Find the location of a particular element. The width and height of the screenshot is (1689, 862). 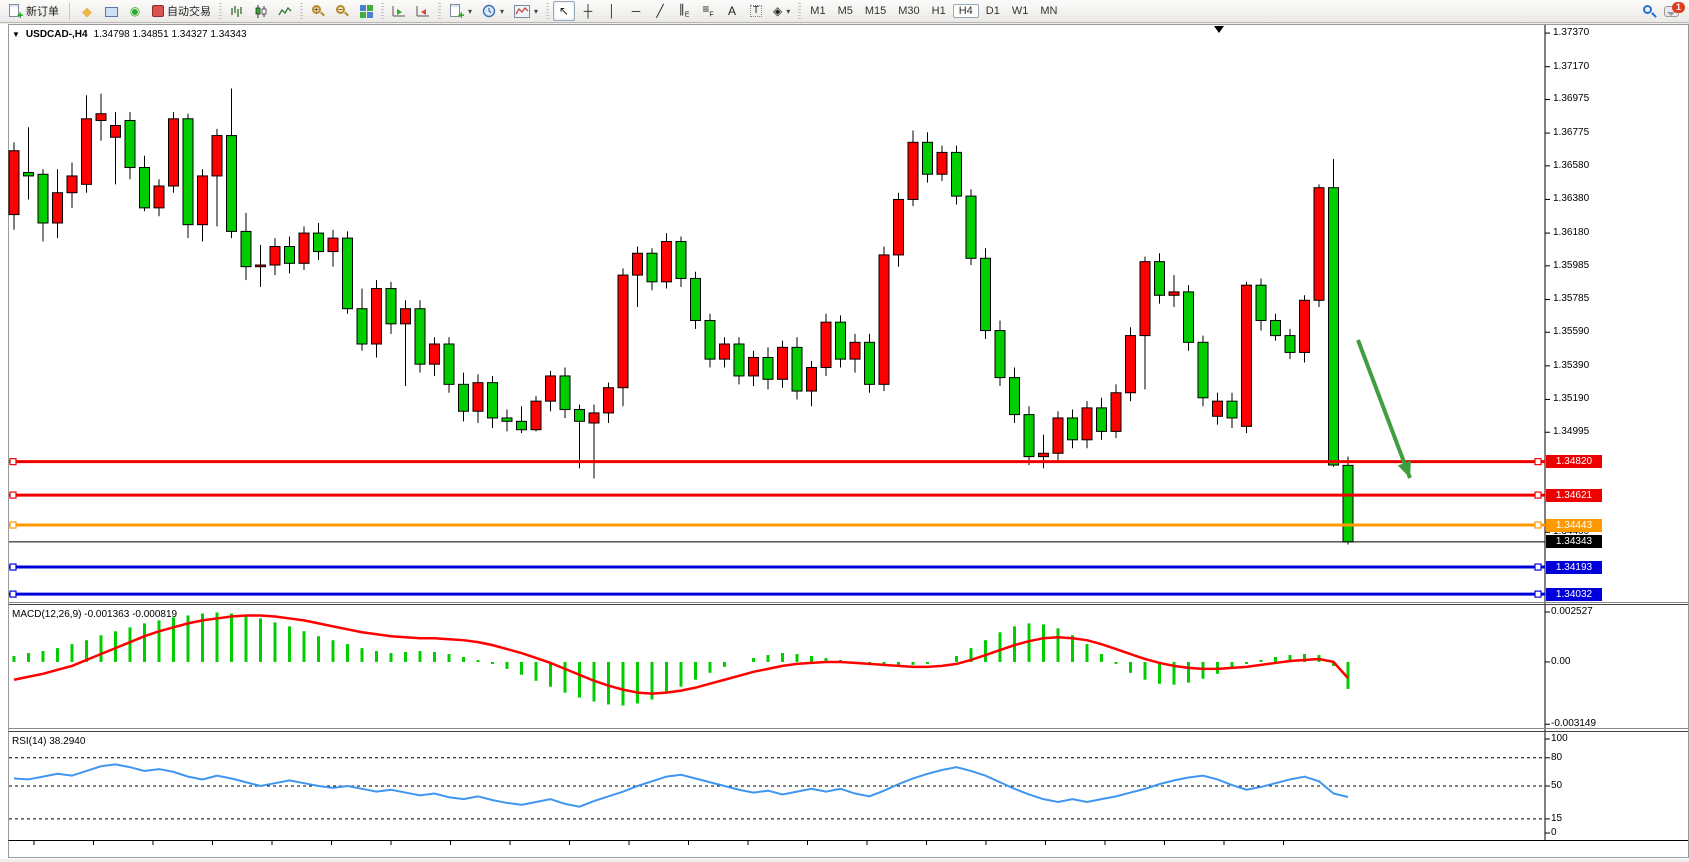

navigator-button: ◉ is located at coordinates (135, 11).